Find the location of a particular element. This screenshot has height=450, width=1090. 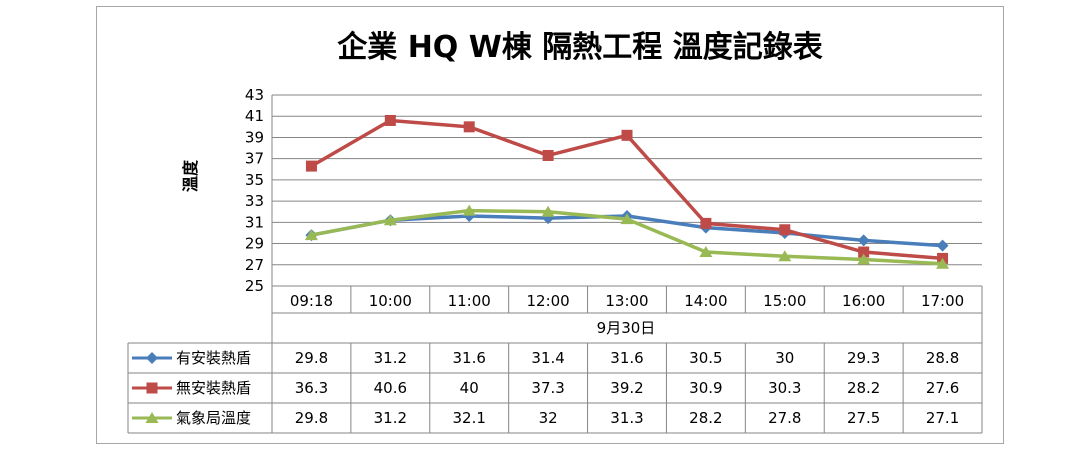

table-cell-value: 29.3 is located at coordinates (863, 358).